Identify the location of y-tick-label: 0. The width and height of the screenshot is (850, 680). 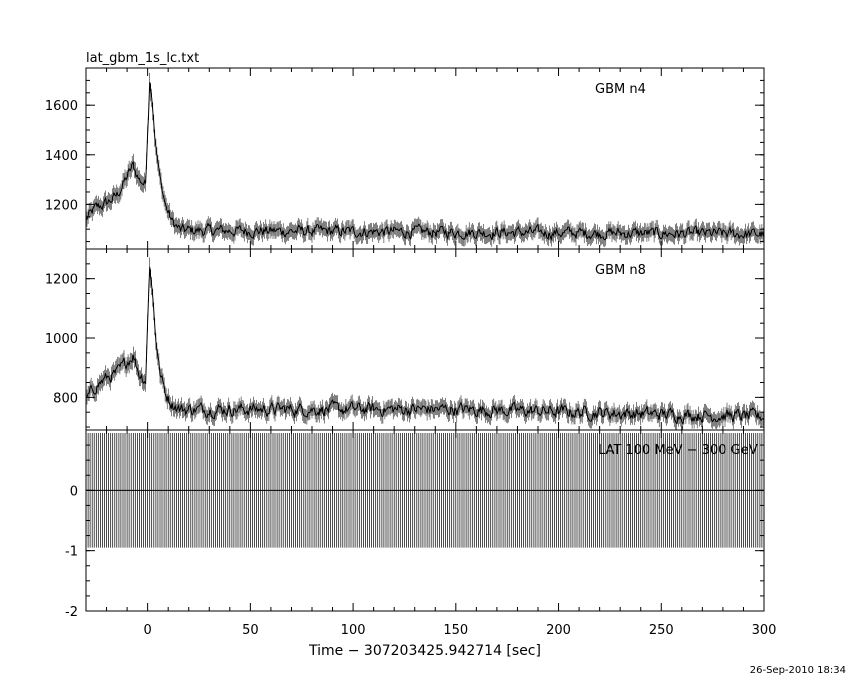
(74, 491).